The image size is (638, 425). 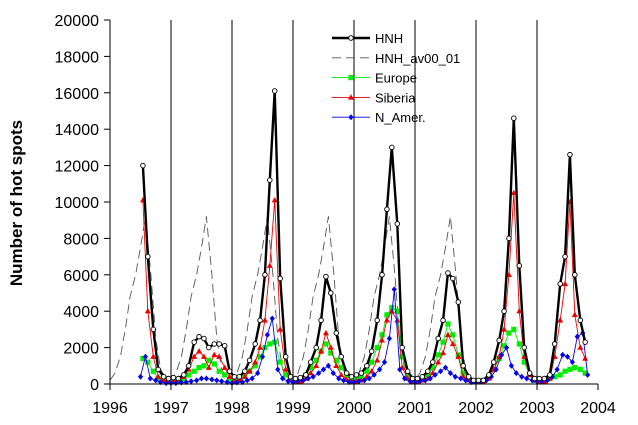 What do you see at coordinates (389, 38) in the screenshot?
I see `legend-label: HNH` at bounding box center [389, 38].